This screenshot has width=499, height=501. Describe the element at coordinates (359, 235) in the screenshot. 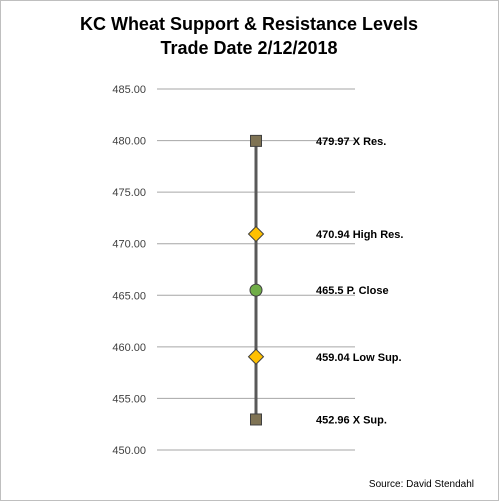

I see `level-label: 470.94 High Res.` at that location.